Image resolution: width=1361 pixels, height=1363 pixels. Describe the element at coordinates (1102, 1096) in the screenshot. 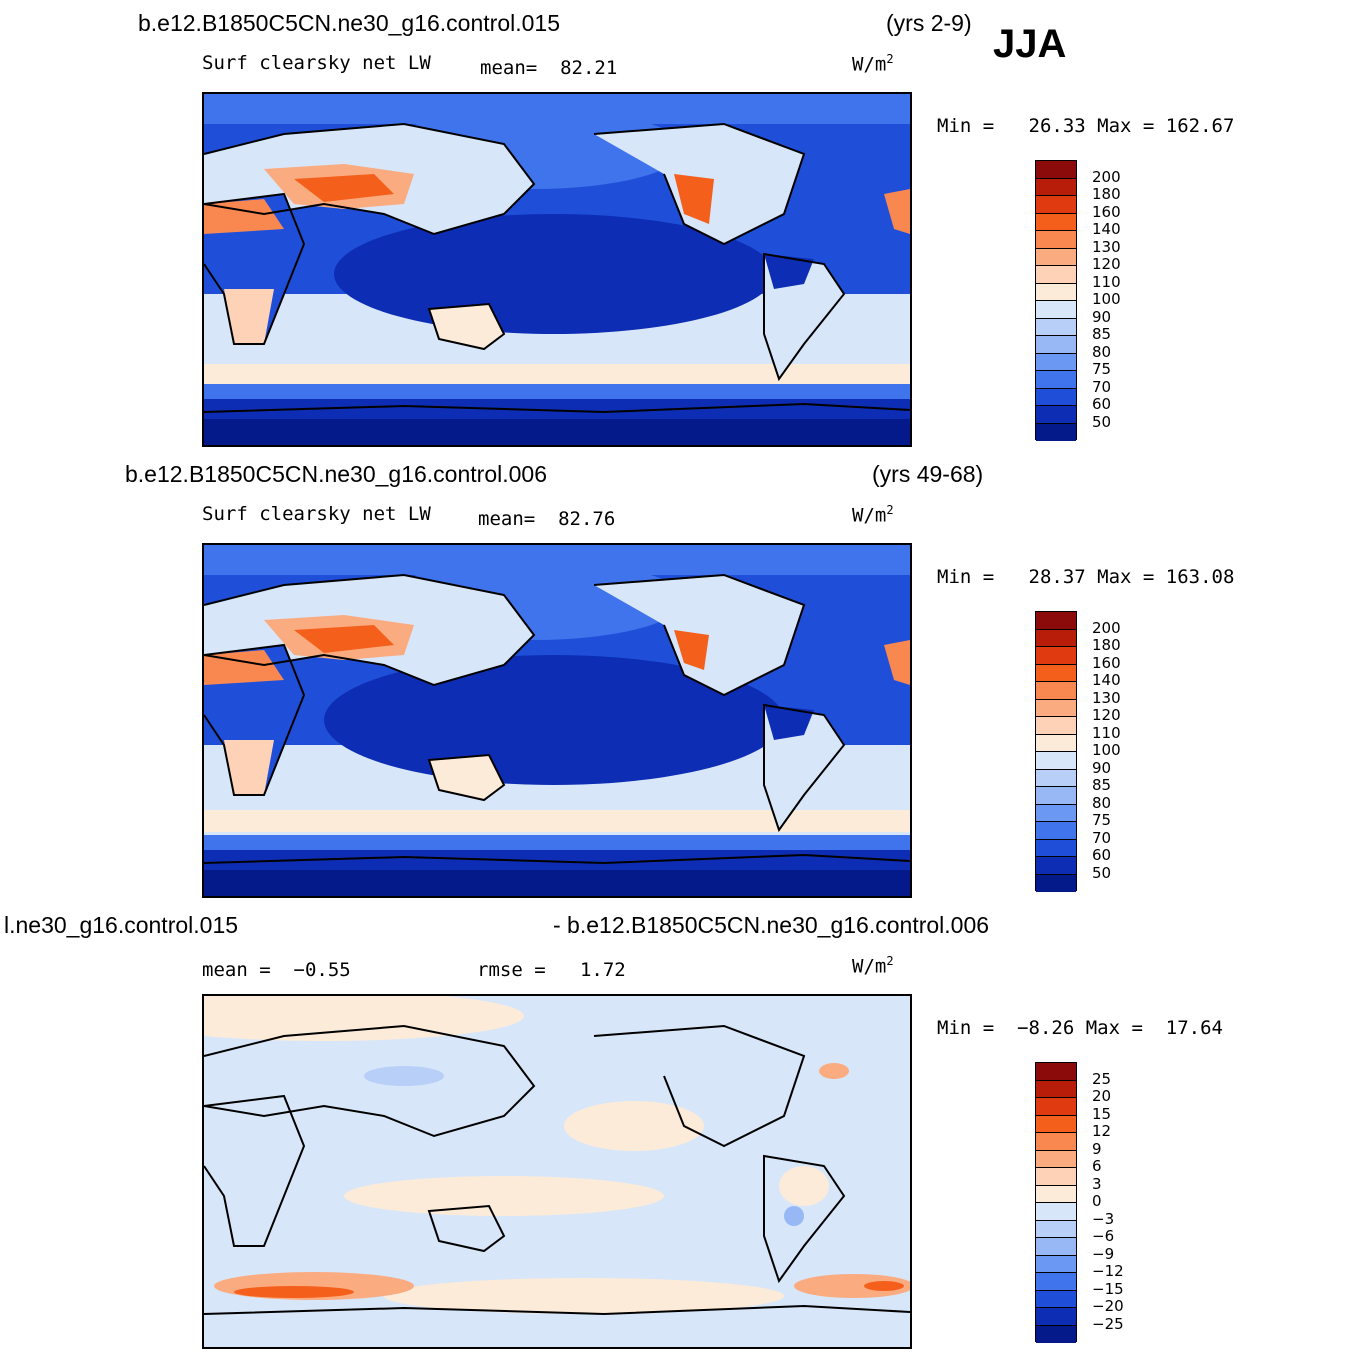

I see `colorbar-label: 20` at that location.